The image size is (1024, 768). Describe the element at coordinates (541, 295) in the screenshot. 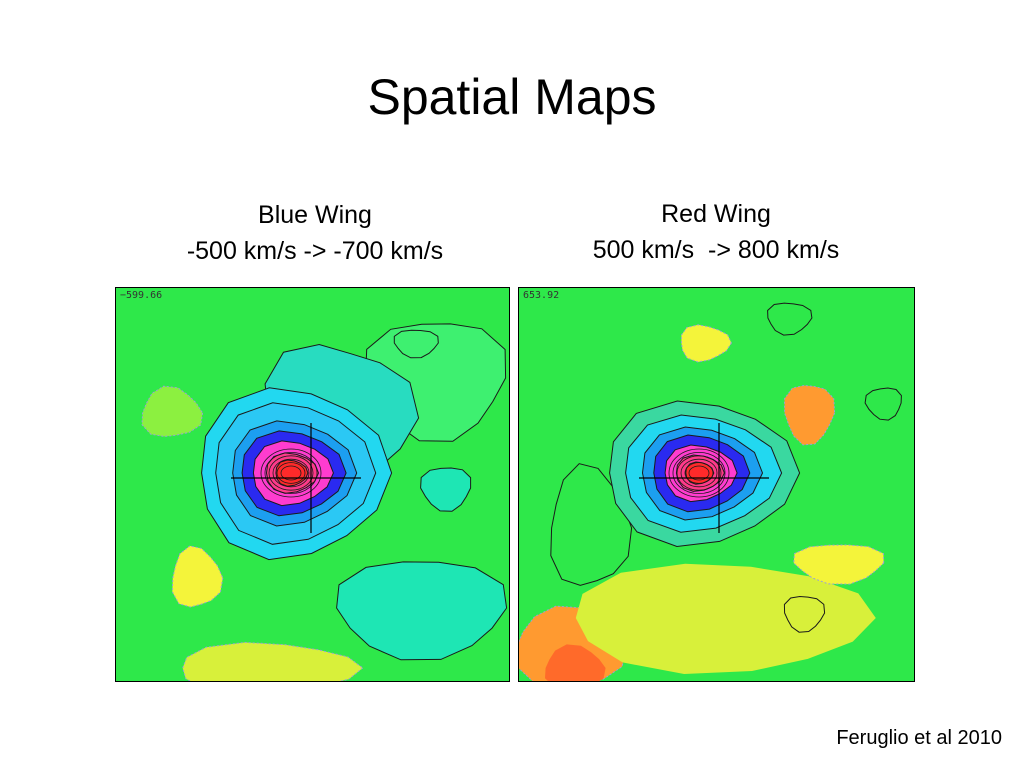

I see `red-wing-corner-value: 653.92` at that location.